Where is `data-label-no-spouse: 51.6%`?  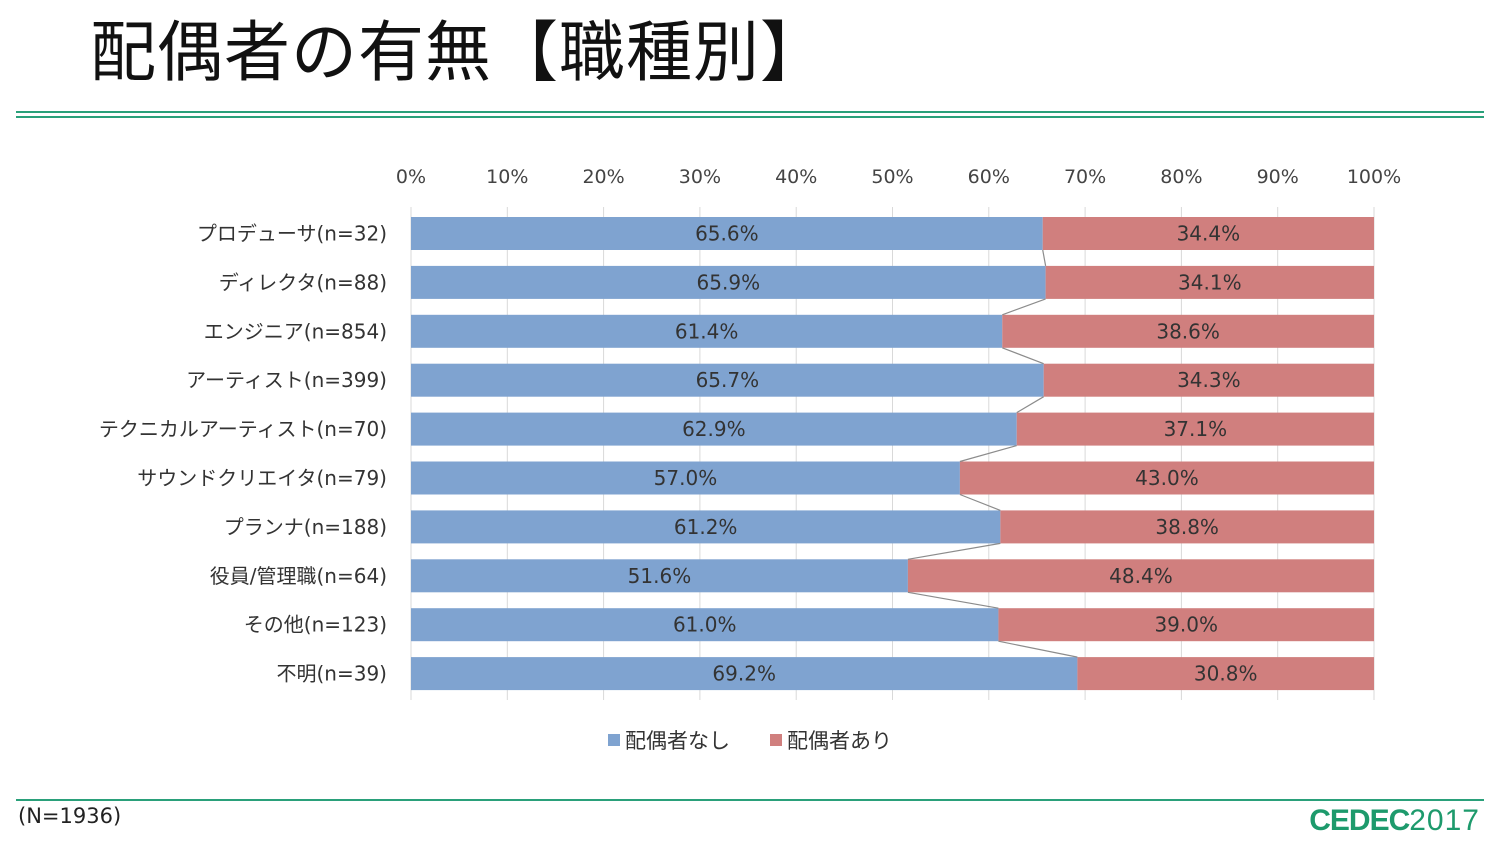 data-label-no-spouse: 51.6% is located at coordinates (660, 576).